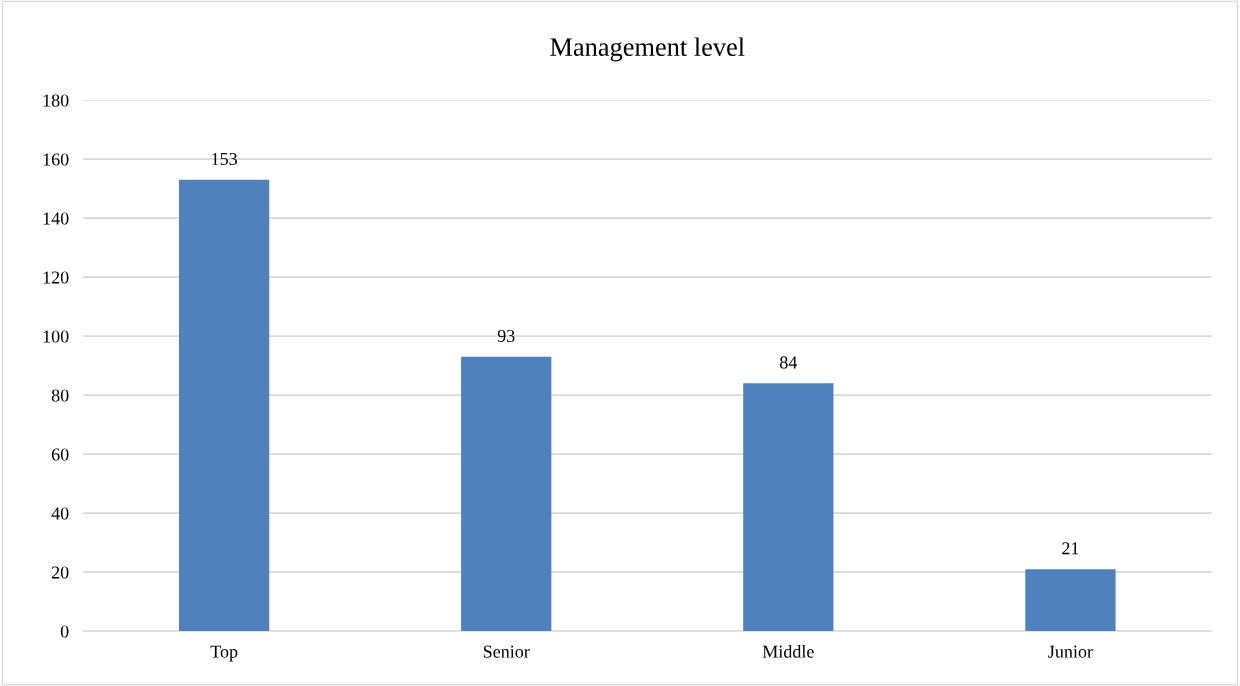 This screenshot has width=1240, height=686. Describe the element at coordinates (647, 49) in the screenshot. I see `chart-title: Management level` at that location.